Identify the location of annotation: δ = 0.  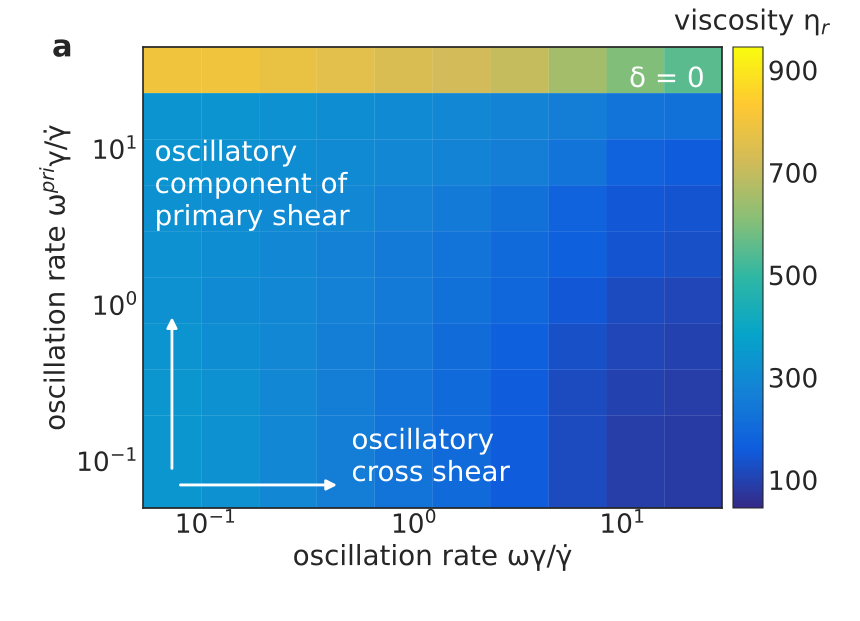
(666, 77).